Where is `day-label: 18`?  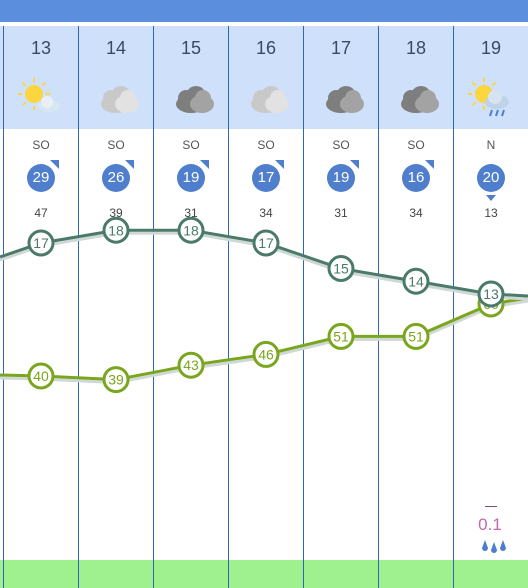 day-label: 18 is located at coordinates (416, 48).